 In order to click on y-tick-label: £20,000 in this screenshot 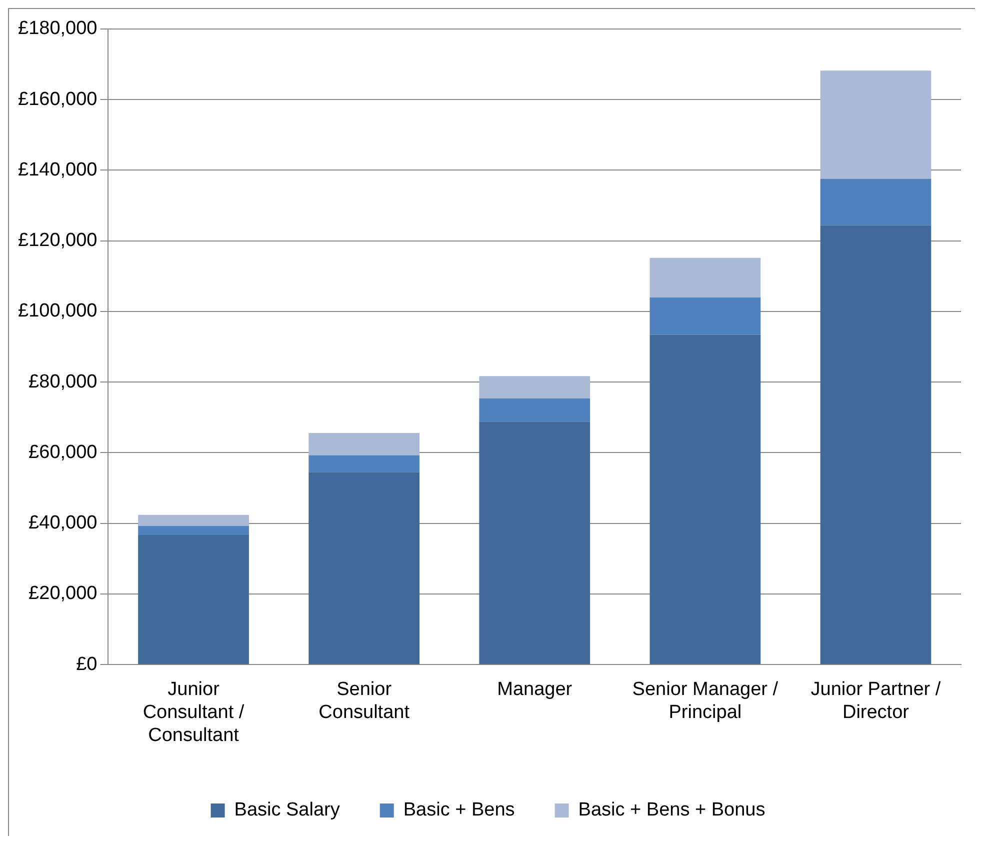, I will do `click(63, 593)`.